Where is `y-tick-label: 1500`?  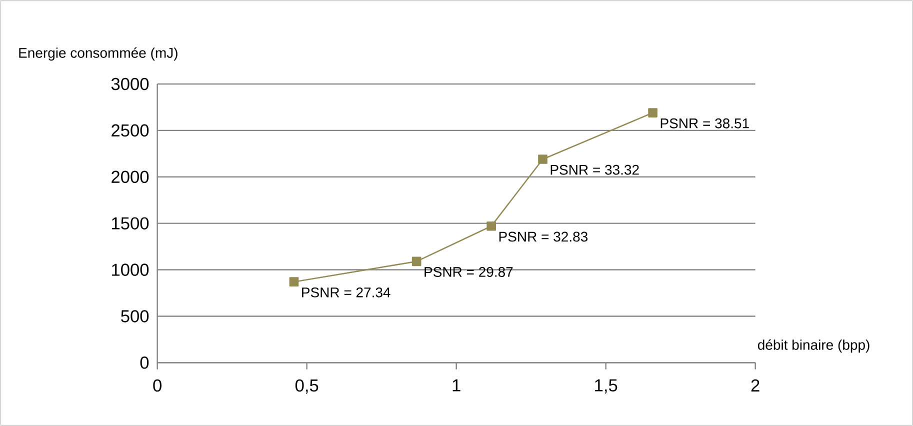 y-tick-label: 1500 is located at coordinates (130, 223).